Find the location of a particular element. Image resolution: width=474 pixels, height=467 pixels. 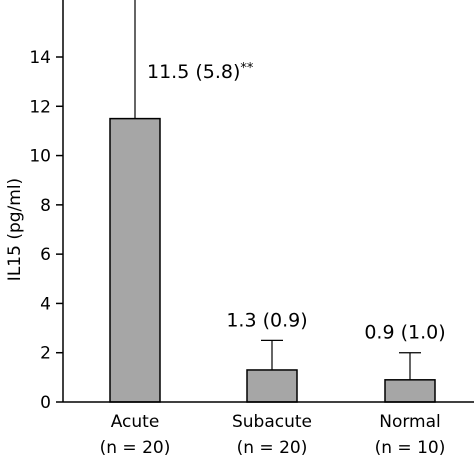

y-tick-label: 12 is located at coordinates (40, 107).